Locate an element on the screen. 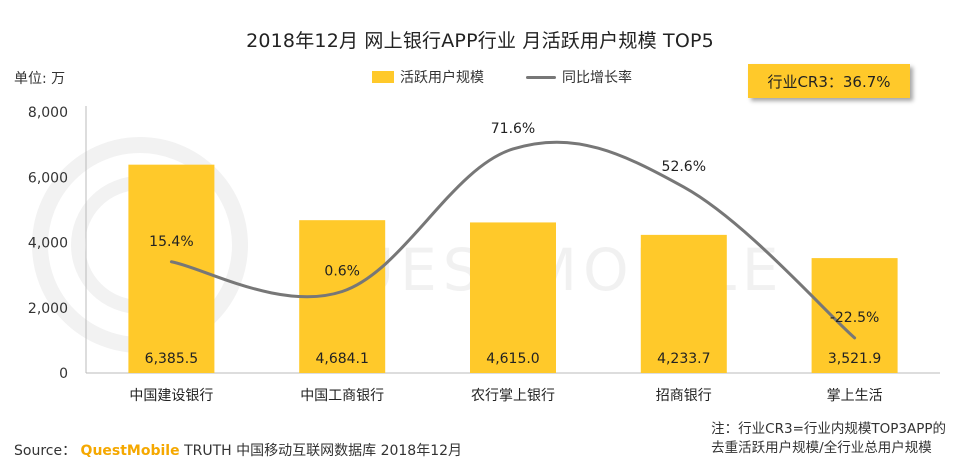  x-category-label: 中国工商银行 is located at coordinates (342, 396).